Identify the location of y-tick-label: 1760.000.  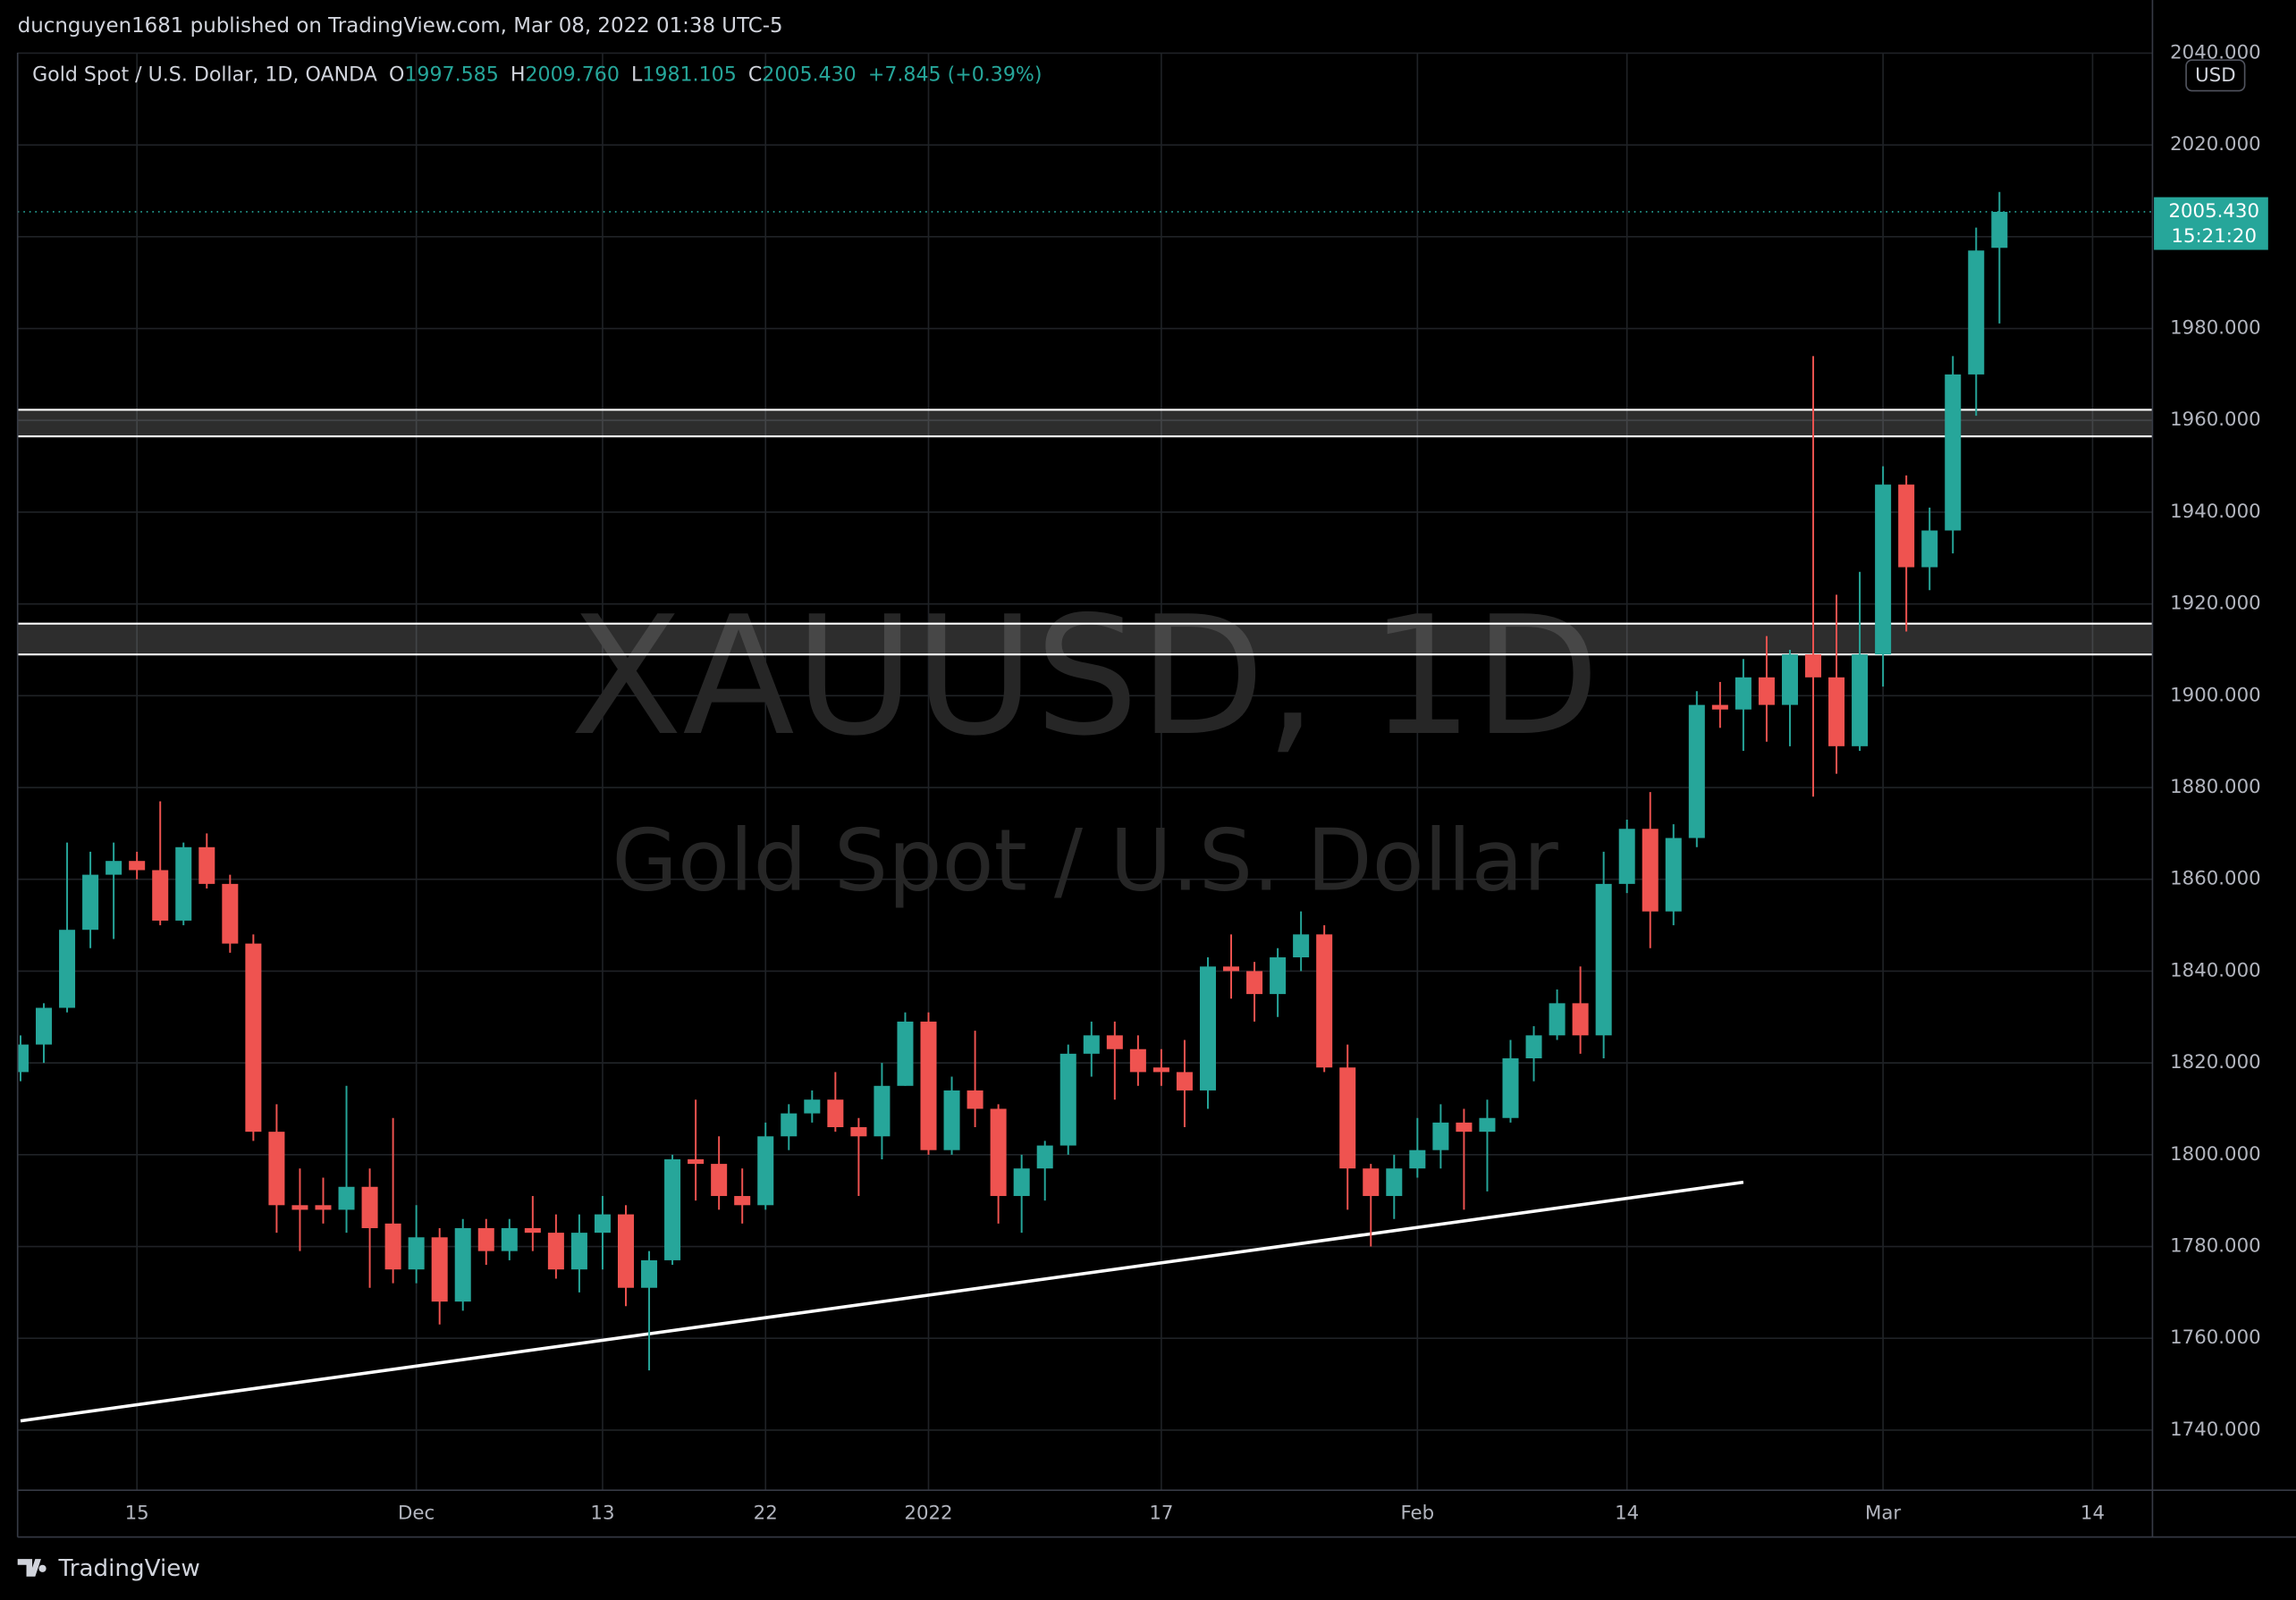
(2215, 1337).